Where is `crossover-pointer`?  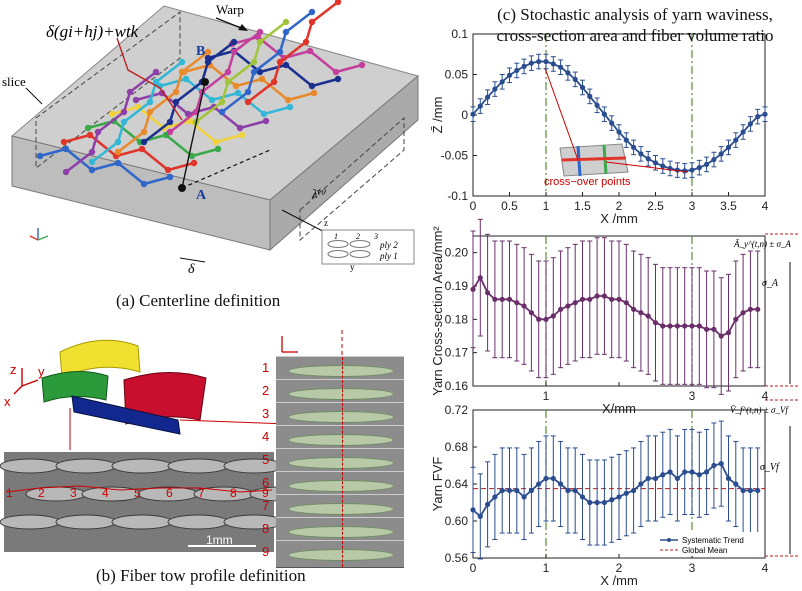 crossover-pointer is located at coordinates (561, 114).